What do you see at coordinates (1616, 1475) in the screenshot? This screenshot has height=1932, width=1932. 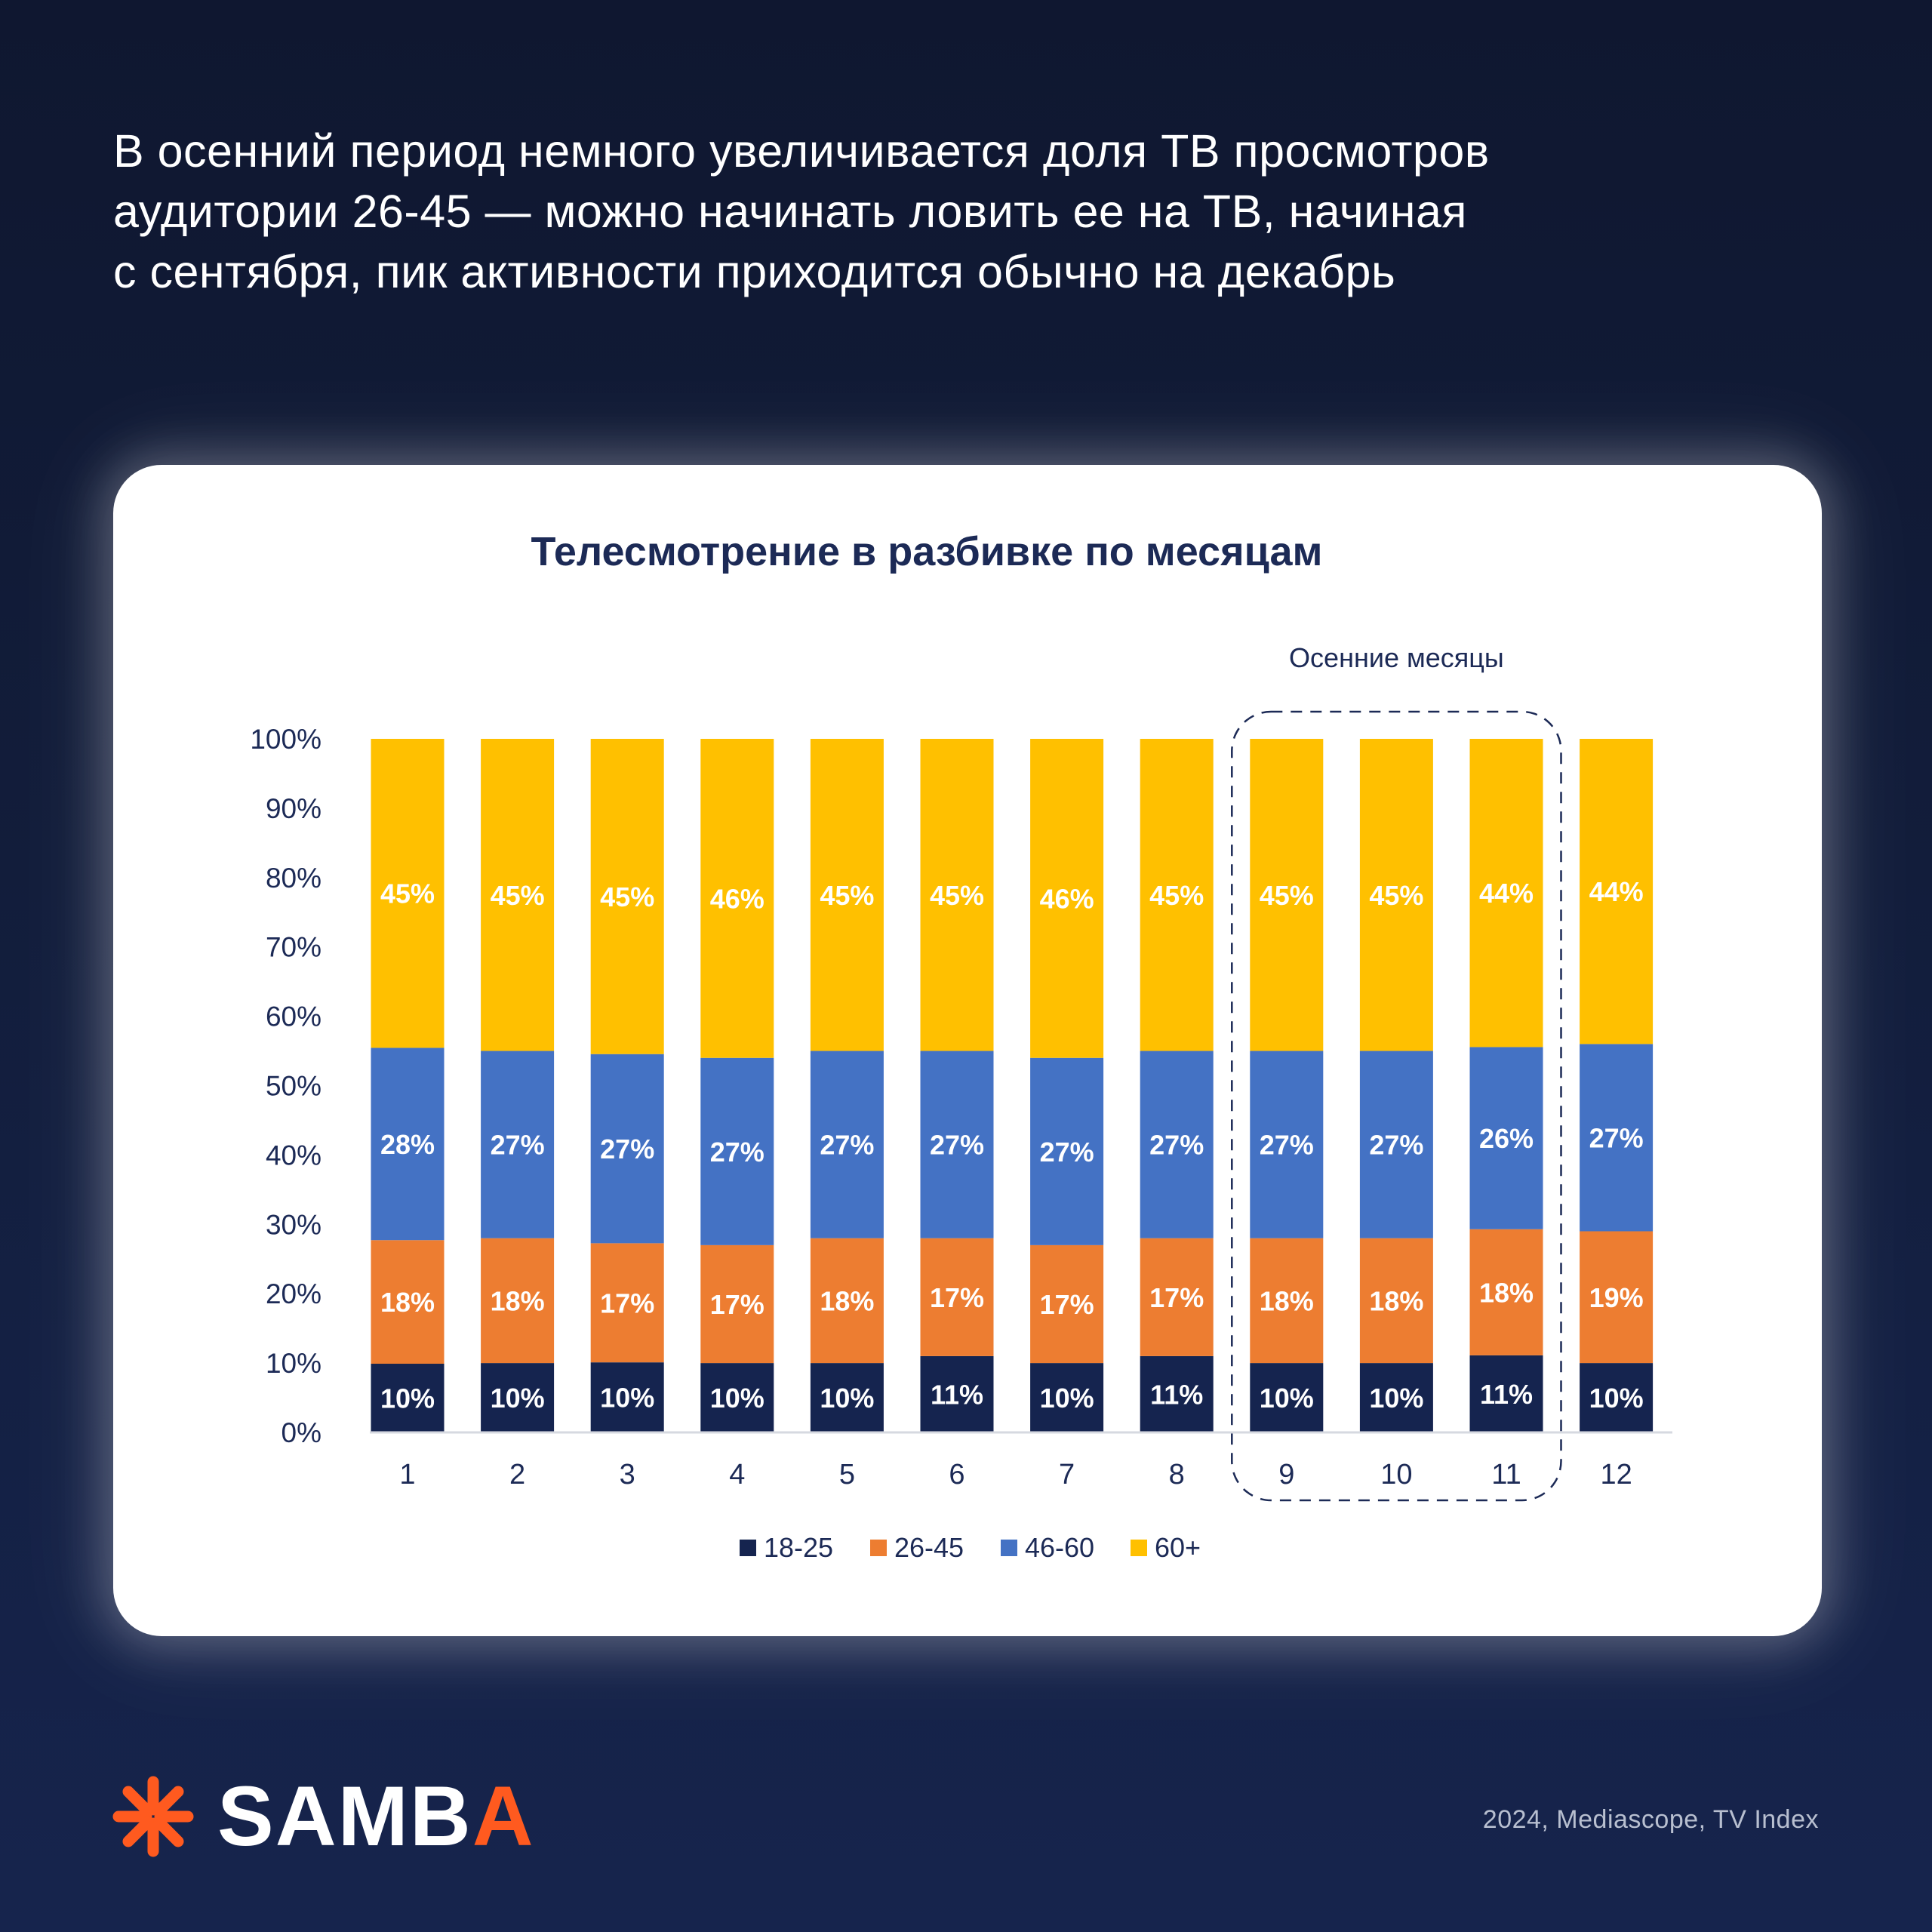 I see `x-tick-label: 12` at bounding box center [1616, 1475].